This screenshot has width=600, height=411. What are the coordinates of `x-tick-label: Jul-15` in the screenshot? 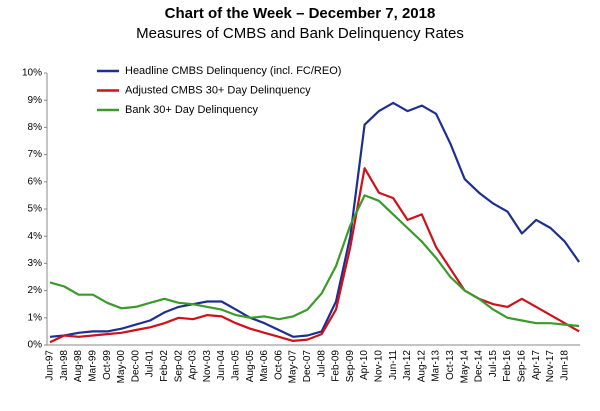 It's located at (493, 364).